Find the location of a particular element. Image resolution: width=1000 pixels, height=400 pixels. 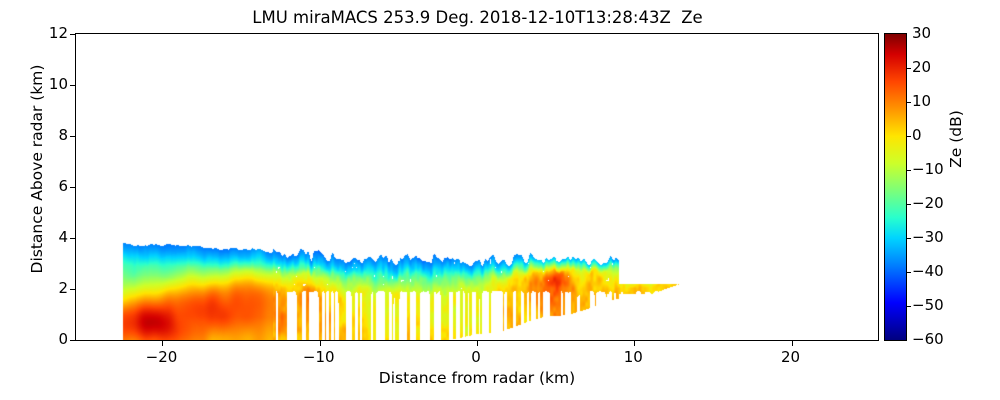

y-tick-label: 0 is located at coordinates (63, 339).